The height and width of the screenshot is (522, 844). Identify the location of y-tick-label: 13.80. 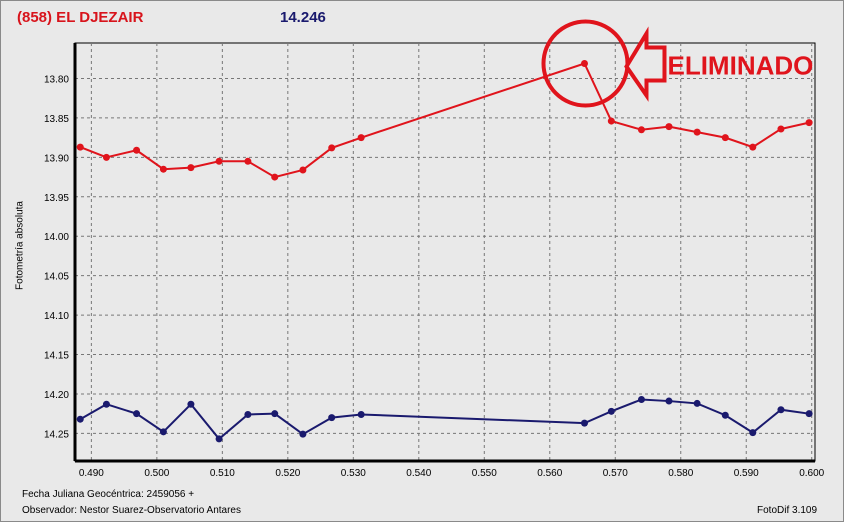
(56, 79).